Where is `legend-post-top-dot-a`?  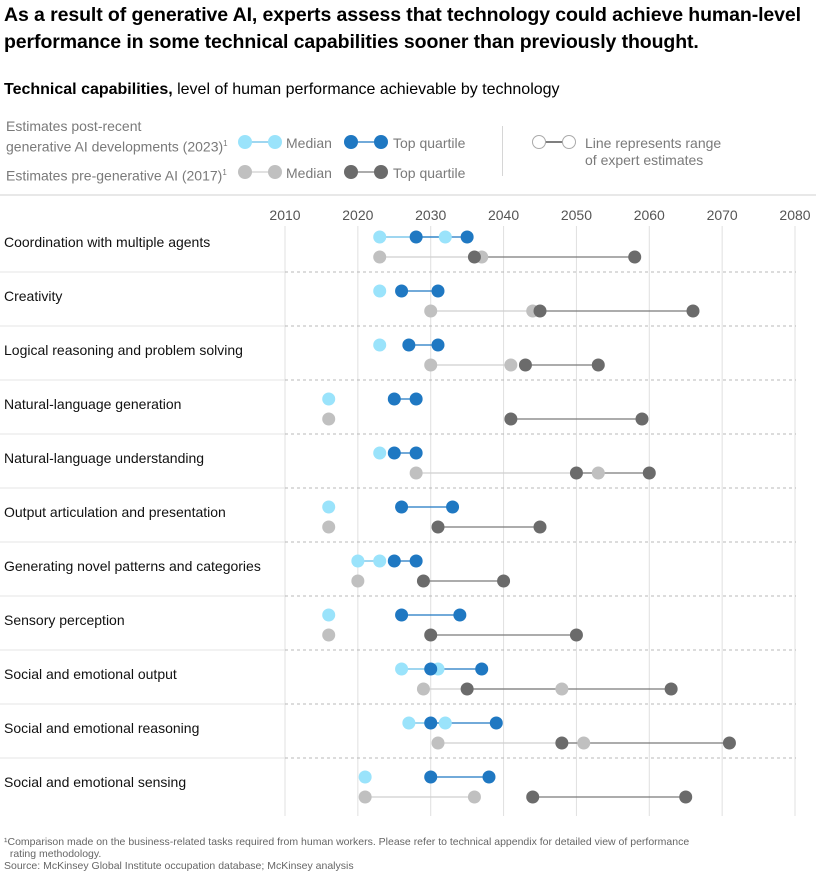
legend-post-top-dot-a is located at coordinates (351, 142).